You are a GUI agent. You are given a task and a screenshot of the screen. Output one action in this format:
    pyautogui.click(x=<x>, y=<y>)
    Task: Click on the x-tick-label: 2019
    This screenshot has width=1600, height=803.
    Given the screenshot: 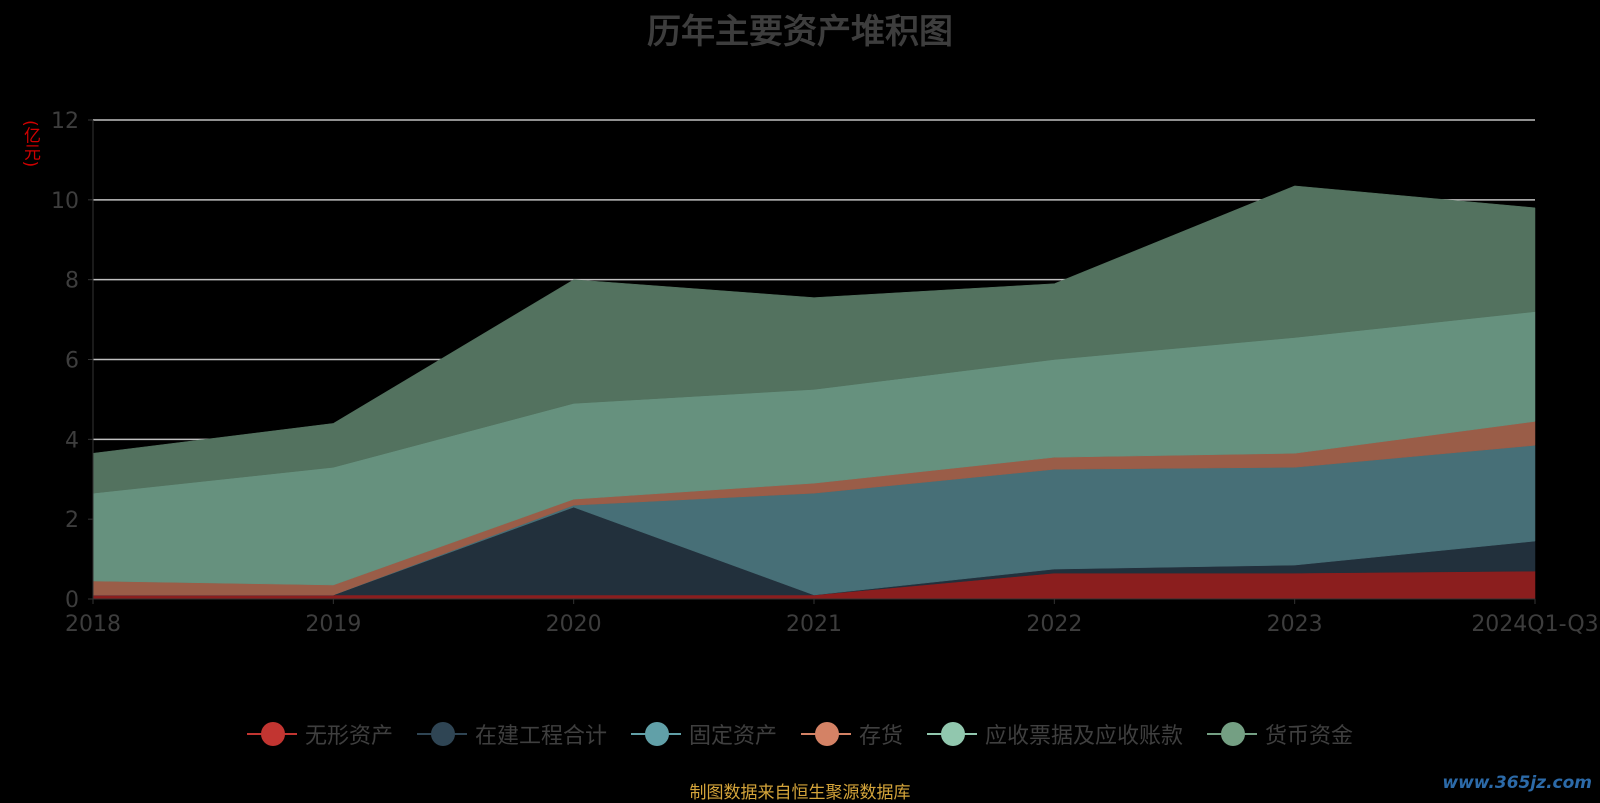 What is the action you would take?
    pyautogui.click(x=333, y=624)
    